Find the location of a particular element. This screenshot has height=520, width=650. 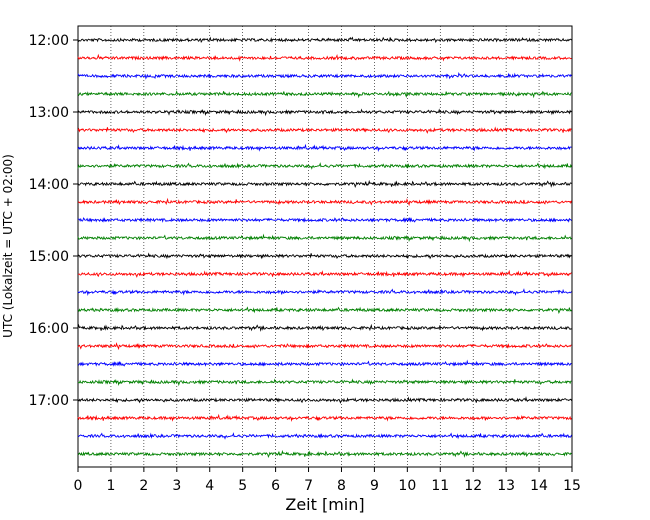

x-tick-label: 2 is located at coordinates (143, 486).